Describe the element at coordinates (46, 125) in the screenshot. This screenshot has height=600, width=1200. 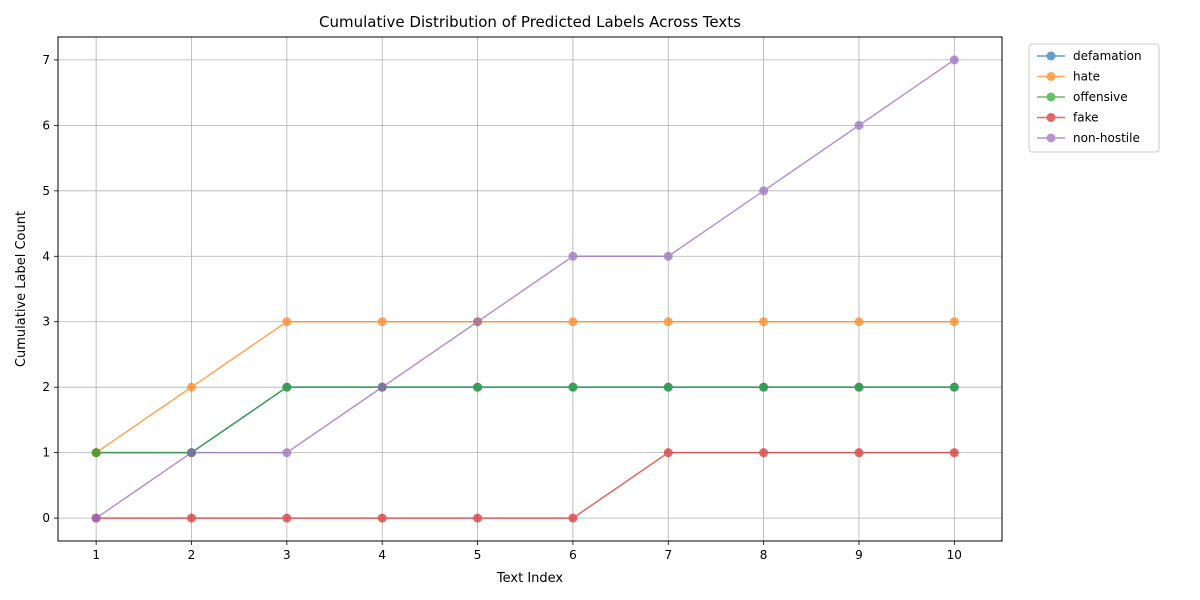
I see `y-tick-label: 6` at that location.